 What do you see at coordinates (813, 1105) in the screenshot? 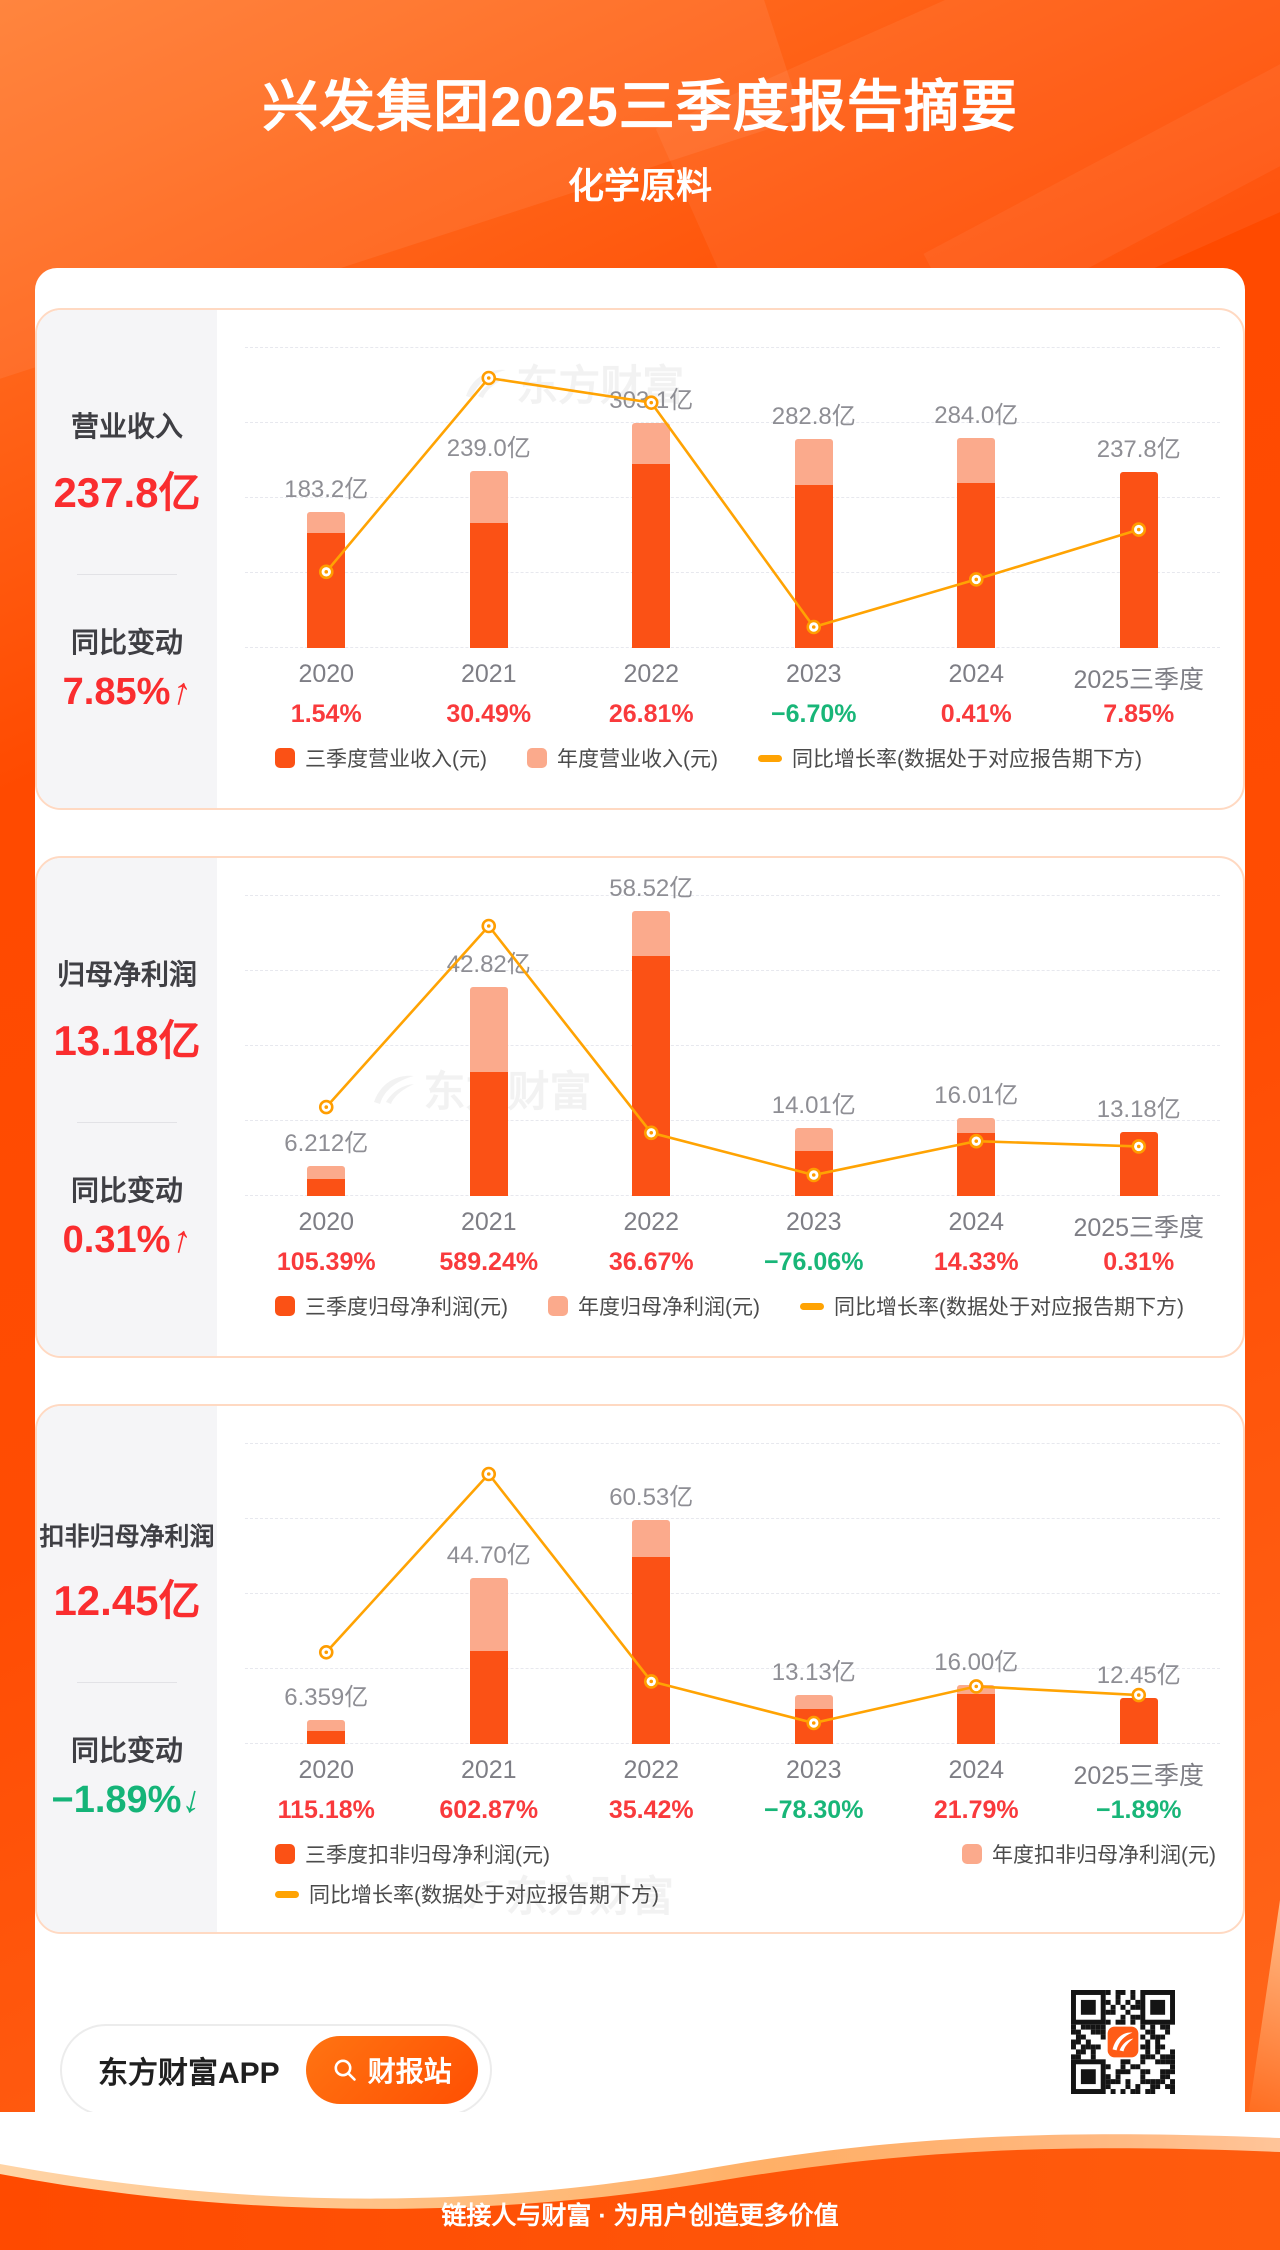
I see `bar-value-label: 14.01亿` at bounding box center [813, 1105].